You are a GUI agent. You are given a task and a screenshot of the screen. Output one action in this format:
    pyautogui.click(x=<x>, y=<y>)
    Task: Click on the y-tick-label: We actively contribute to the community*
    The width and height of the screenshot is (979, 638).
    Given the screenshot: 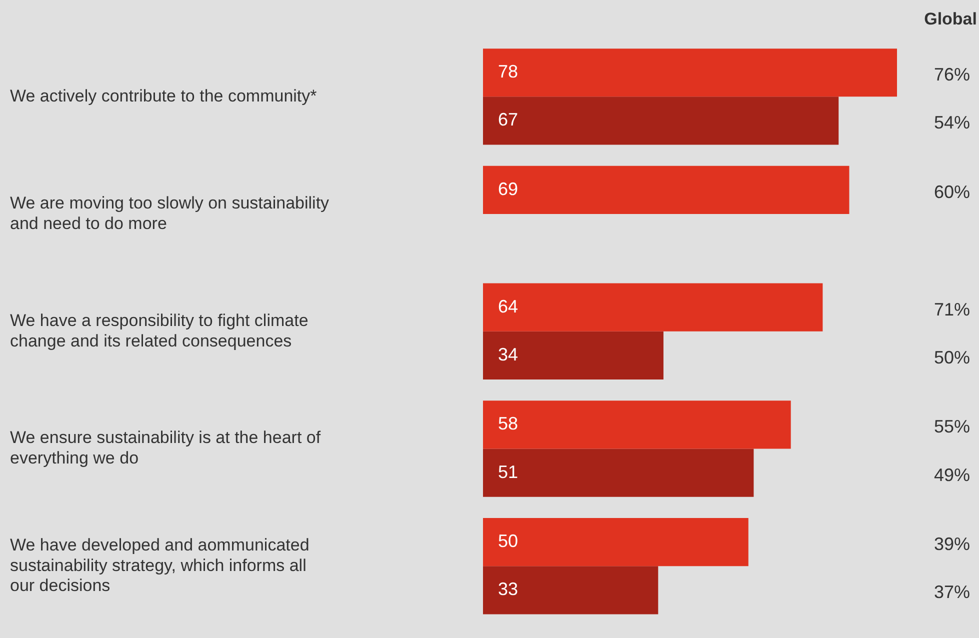 What is the action you would take?
    pyautogui.click(x=164, y=96)
    